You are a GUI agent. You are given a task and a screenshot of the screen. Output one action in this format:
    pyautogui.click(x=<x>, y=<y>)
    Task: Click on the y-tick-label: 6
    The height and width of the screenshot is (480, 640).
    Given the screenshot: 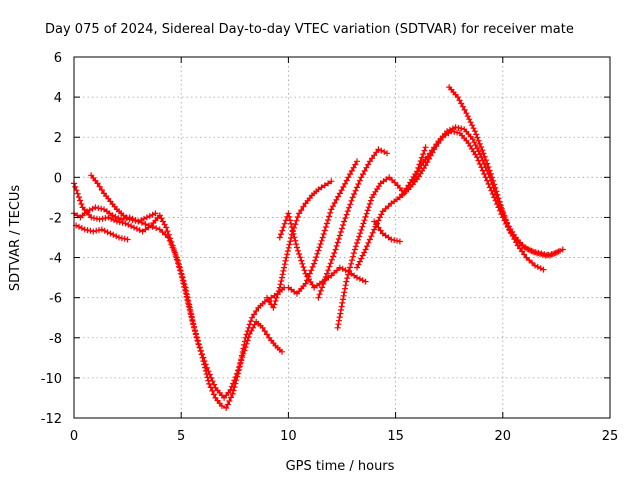 What is the action you would take?
    pyautogui.click(x=58, y=58)
    